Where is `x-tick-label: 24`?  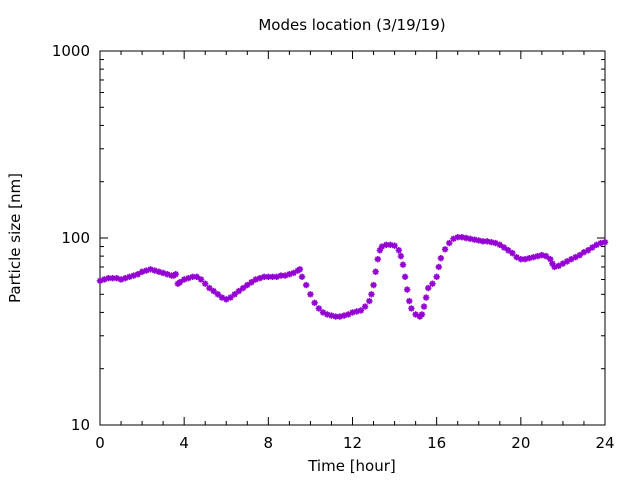
x-tick-label: 24 is located at coordinates (604, 443).